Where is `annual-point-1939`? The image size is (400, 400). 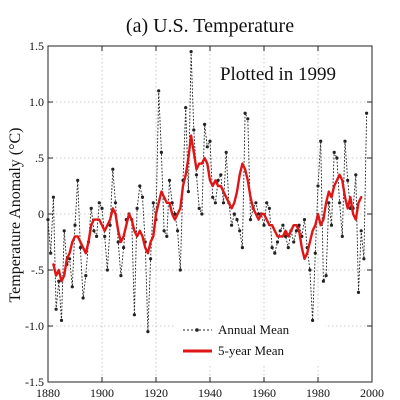
annual-point-1939 is located at coordinates (207, 147).